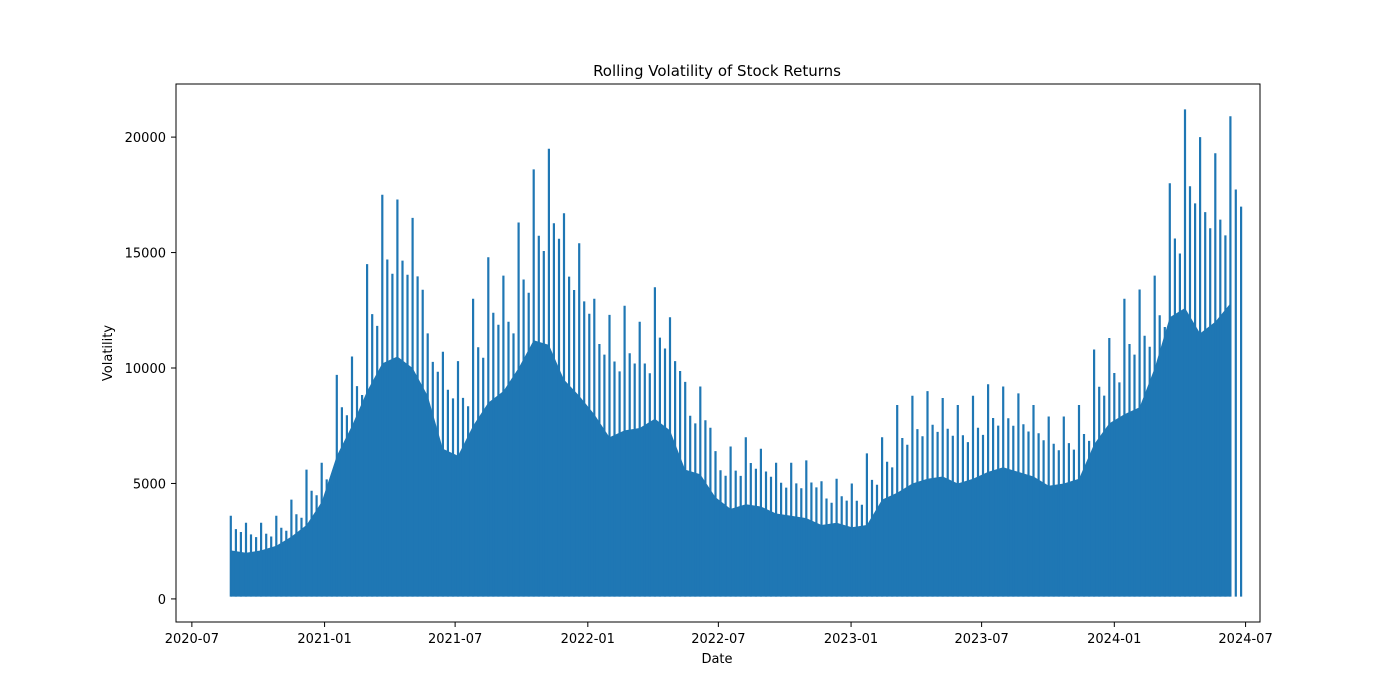  Describe the element at coordinates (1114, 639) in the screenshot. I see `x-tick-label: 2024-01` at that location.